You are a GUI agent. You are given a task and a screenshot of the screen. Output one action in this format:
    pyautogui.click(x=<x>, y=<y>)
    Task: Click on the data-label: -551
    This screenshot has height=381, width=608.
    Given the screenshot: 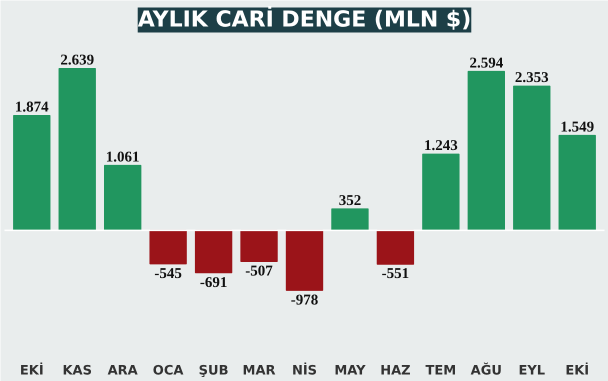 What is the action you would take?
    pyautogui.click(x=396, y=274)
    